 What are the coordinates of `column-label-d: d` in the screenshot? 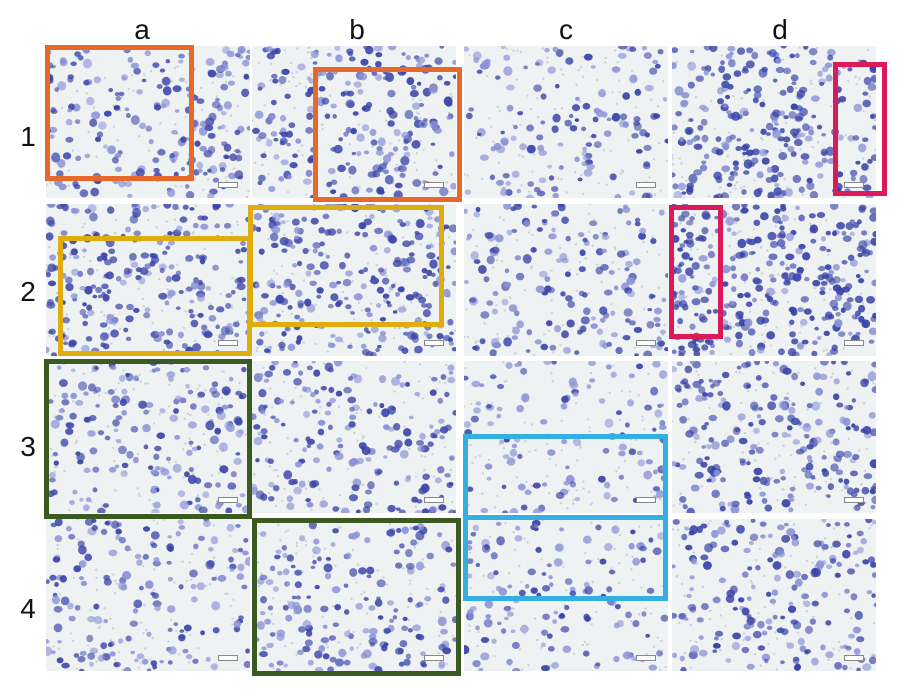 It's located at (780, 29).